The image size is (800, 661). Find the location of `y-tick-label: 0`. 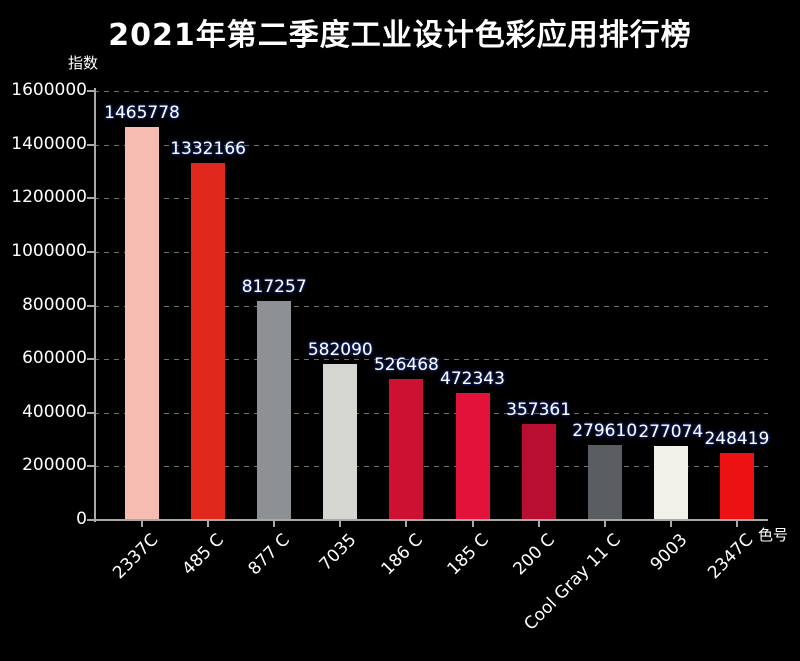

y-tick-label: 0 is located at coordinates (81, 519).